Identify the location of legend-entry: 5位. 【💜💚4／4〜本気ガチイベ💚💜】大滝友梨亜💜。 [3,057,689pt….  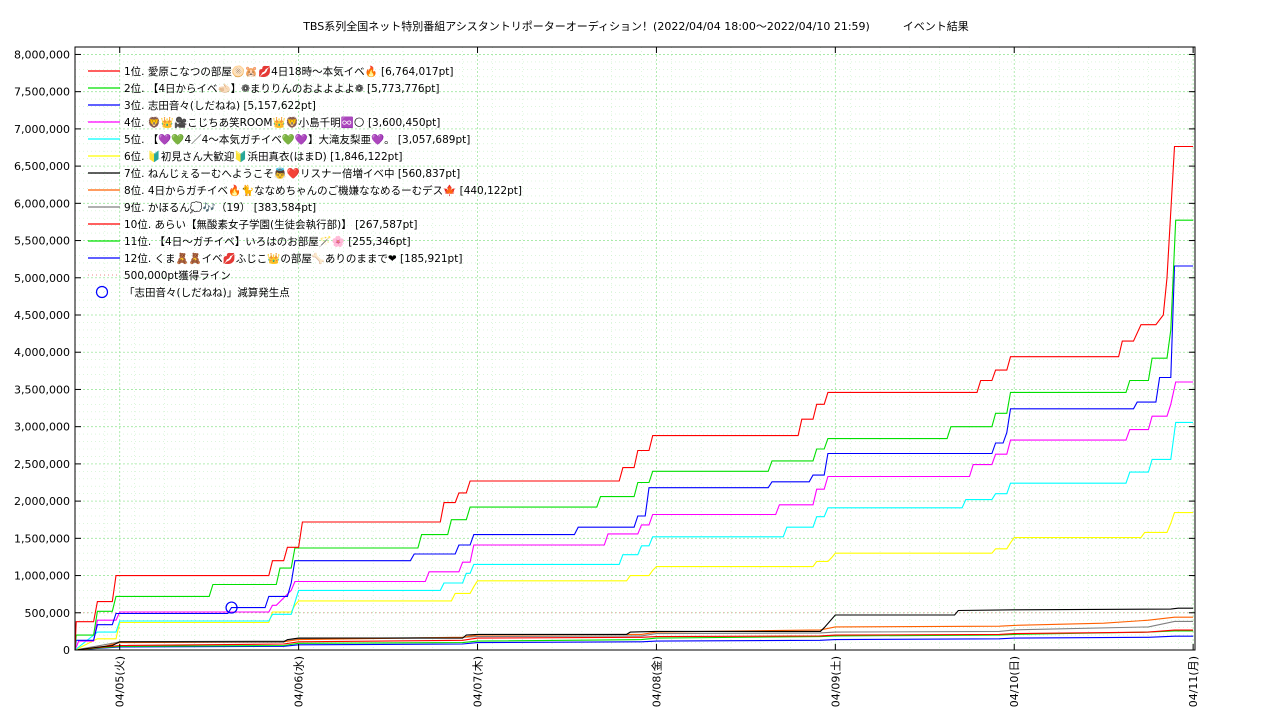
(297, 139).